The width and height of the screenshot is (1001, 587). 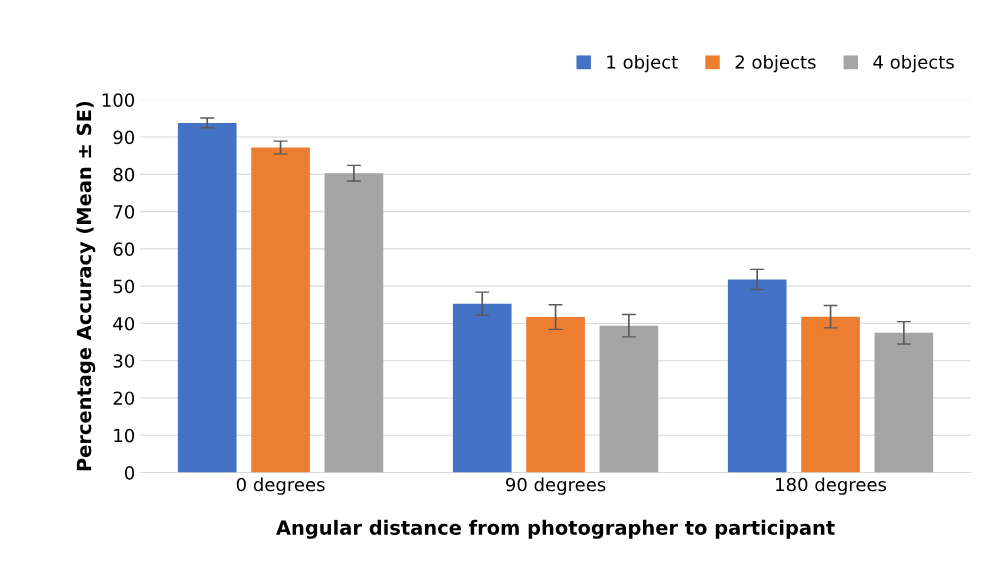 I want to click on y-tick-label: 60, so click(x=124, y=249).